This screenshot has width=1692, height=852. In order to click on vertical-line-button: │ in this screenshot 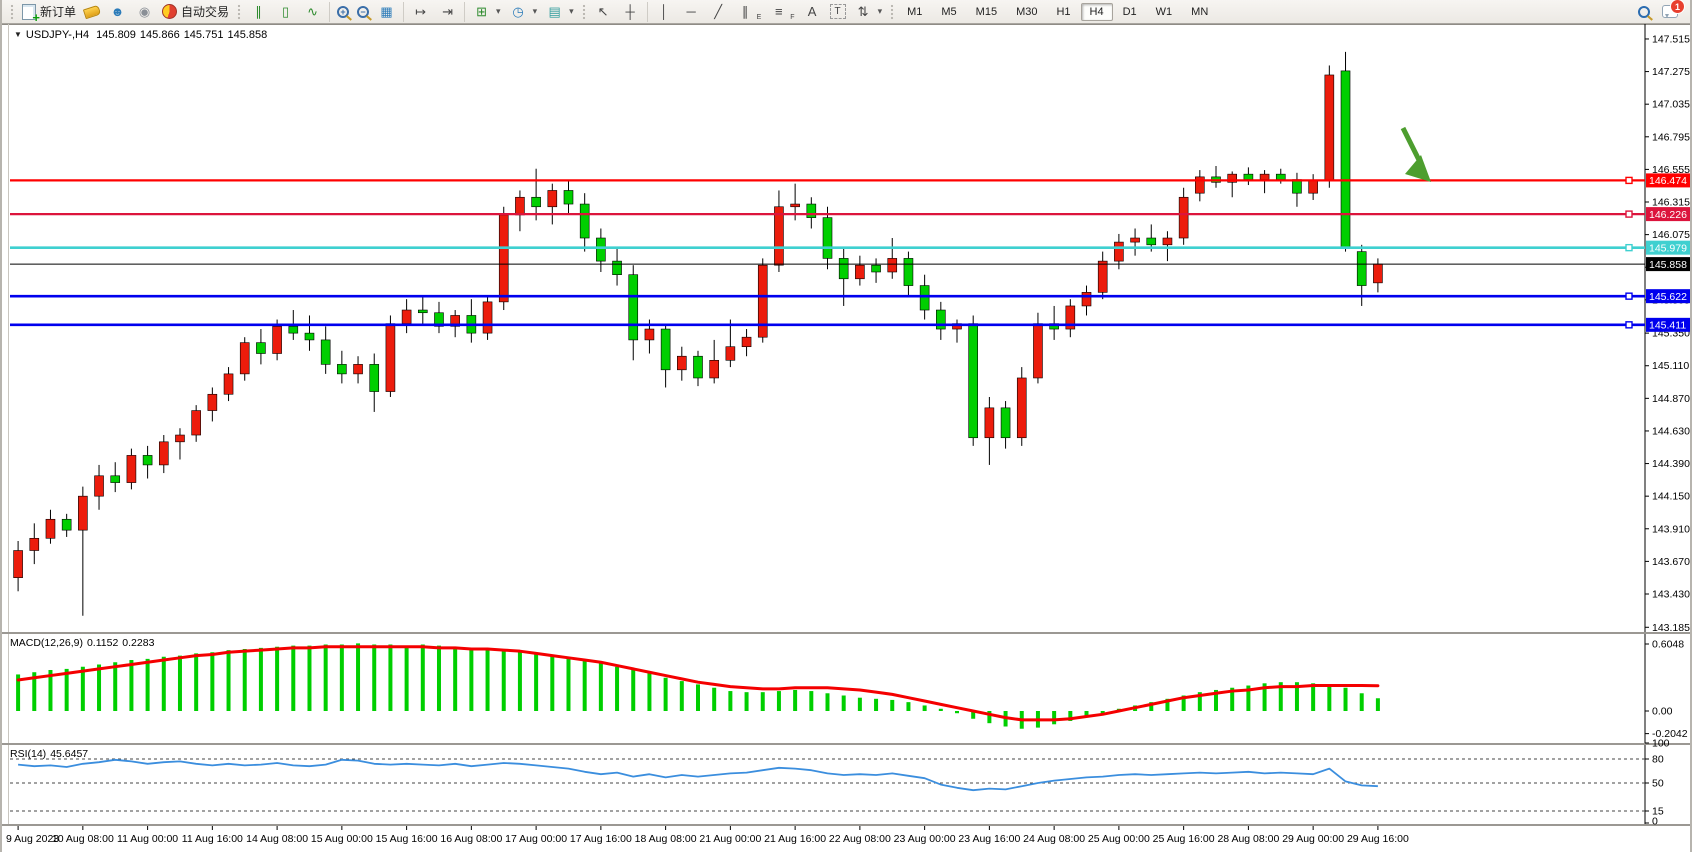, I will do `click(664, 12)`.